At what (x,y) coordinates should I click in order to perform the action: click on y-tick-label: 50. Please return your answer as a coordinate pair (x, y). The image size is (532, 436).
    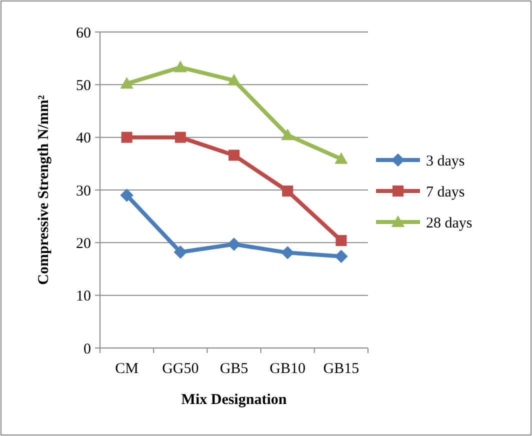
    Looking at the image, I should click on (83, 86).